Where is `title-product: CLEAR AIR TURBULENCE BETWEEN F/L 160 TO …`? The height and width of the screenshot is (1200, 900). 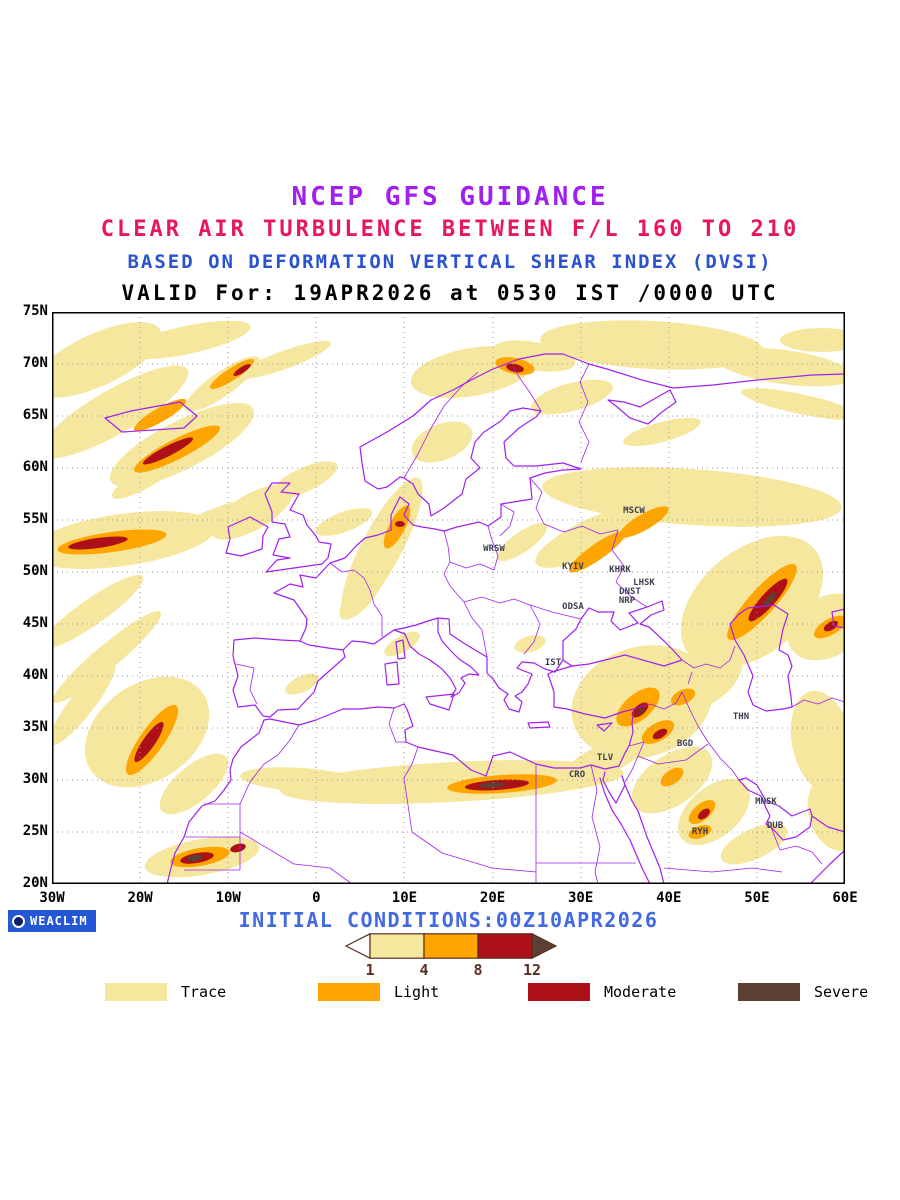 title-product: CLEAR AIR TURBULENCE BETWEEN F/L 160 TO … is located at coordinates (450, 229).